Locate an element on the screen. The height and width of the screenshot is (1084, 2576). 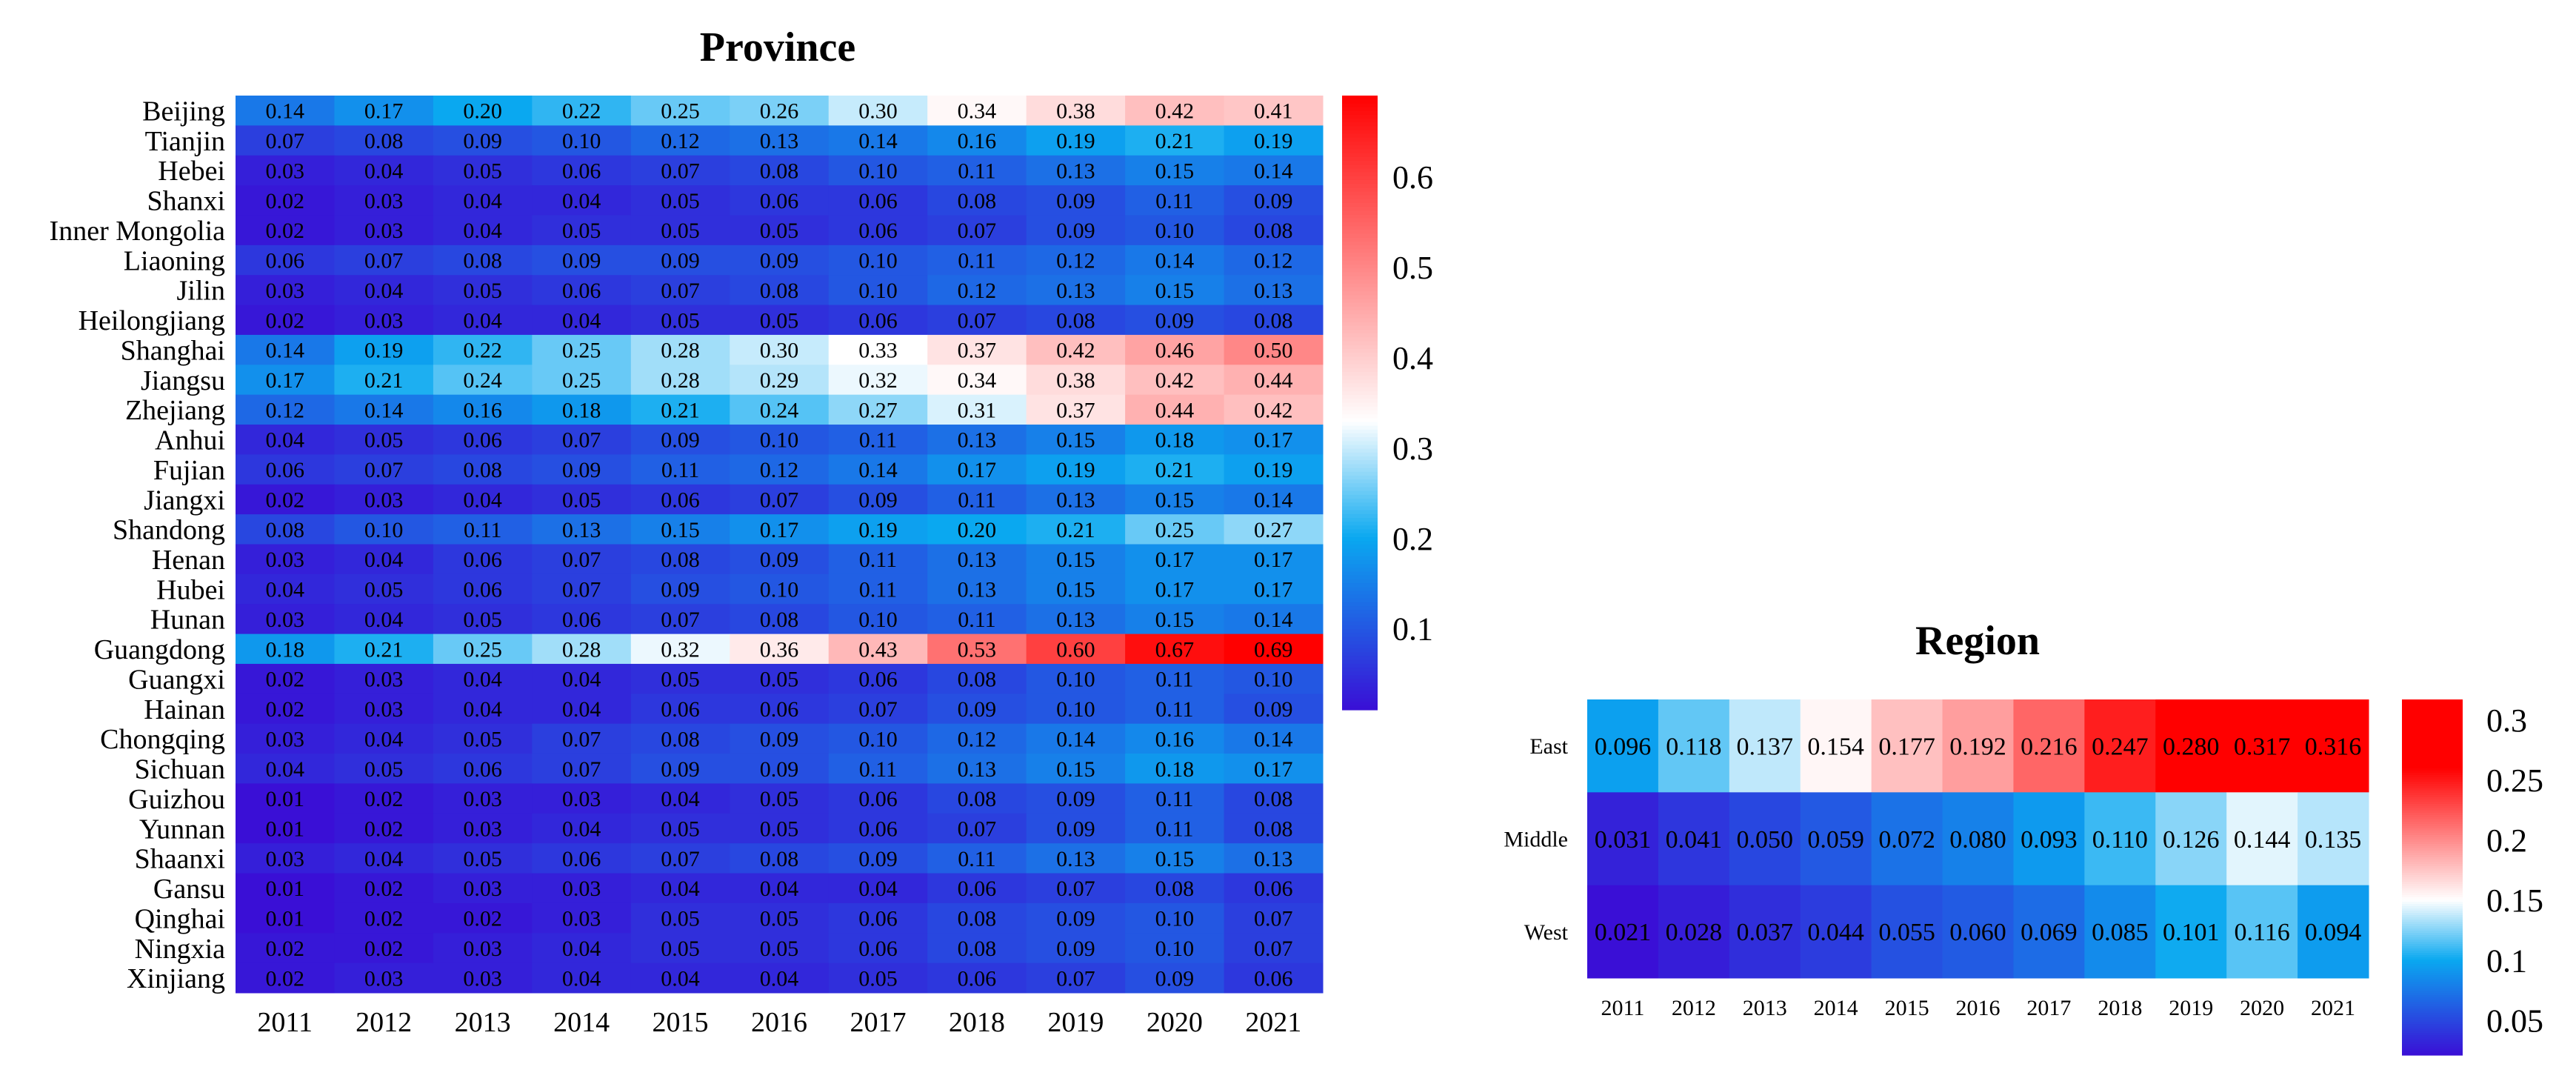
row-label: Jiangxi is located at coordinates (184, 500).